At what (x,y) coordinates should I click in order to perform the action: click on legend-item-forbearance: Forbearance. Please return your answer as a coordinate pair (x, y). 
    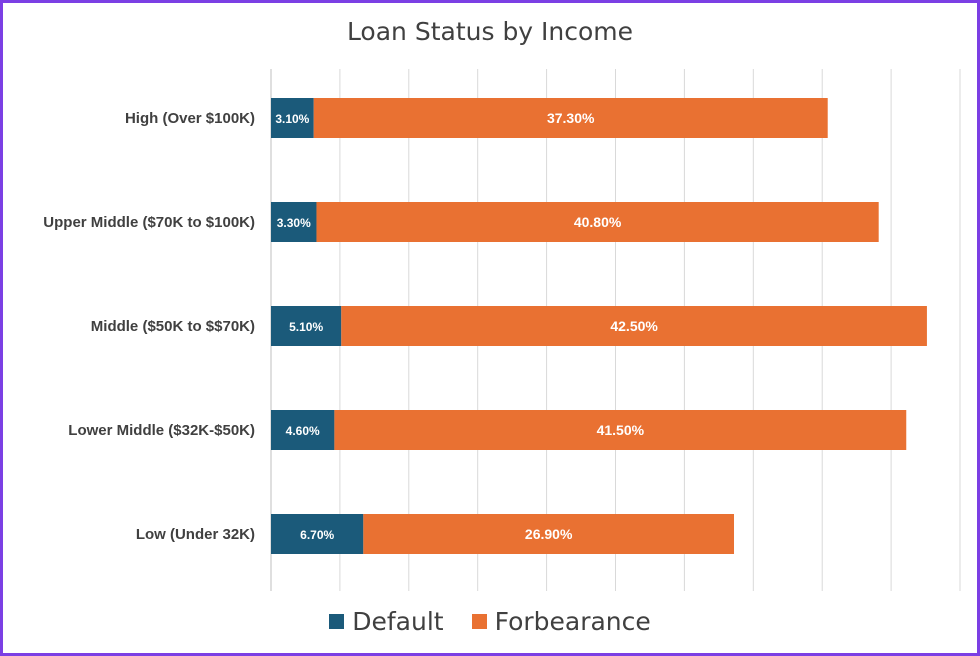
    Looking at the image, I should click on (561, 621).